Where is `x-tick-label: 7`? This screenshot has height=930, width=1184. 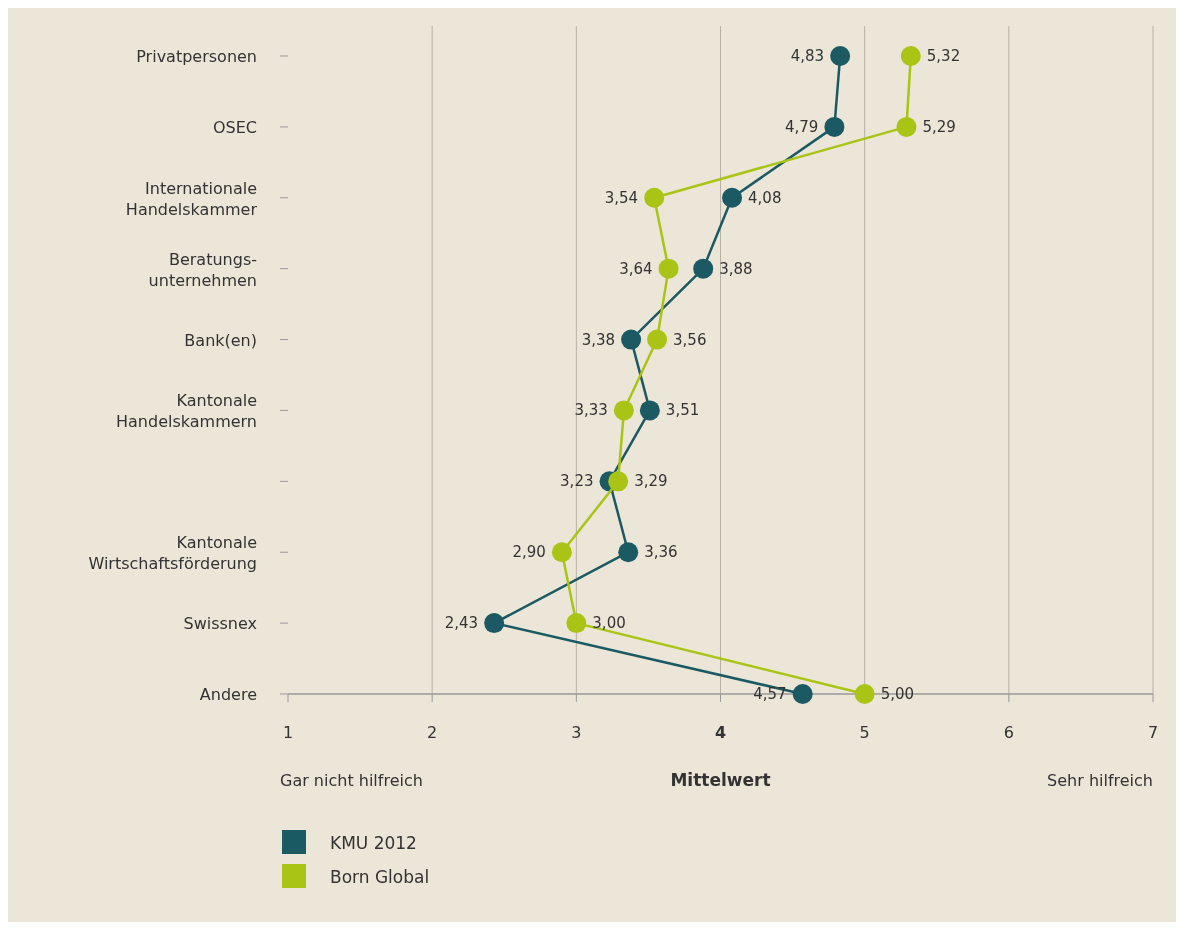 x-tick-label: 7 is located at coordinates (1153, 732).